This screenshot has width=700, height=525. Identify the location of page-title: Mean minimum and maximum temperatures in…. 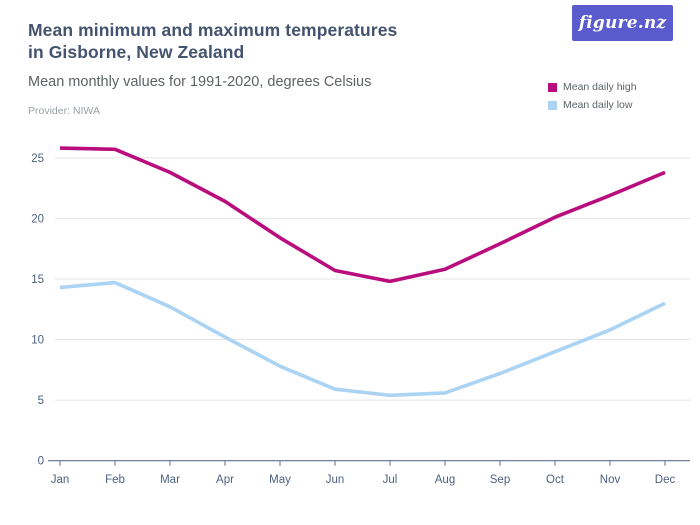
(212, 41).